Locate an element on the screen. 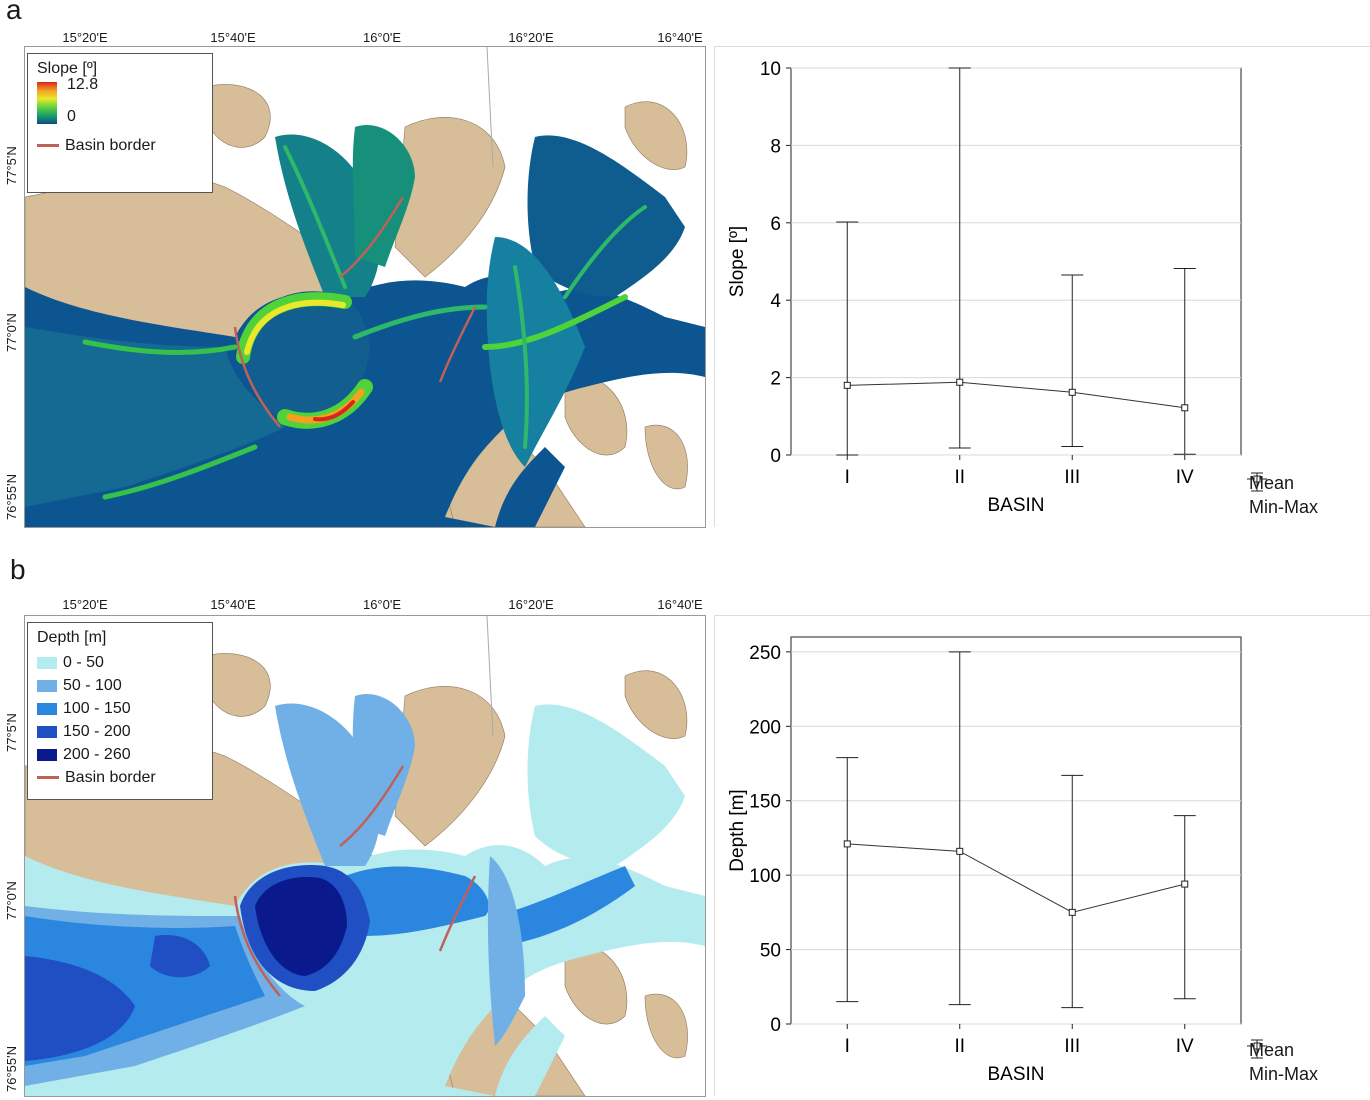 This screenshot has width=1370, height=1100. depth-class-label: 100 - 150 is located at coordinates (97, 708).